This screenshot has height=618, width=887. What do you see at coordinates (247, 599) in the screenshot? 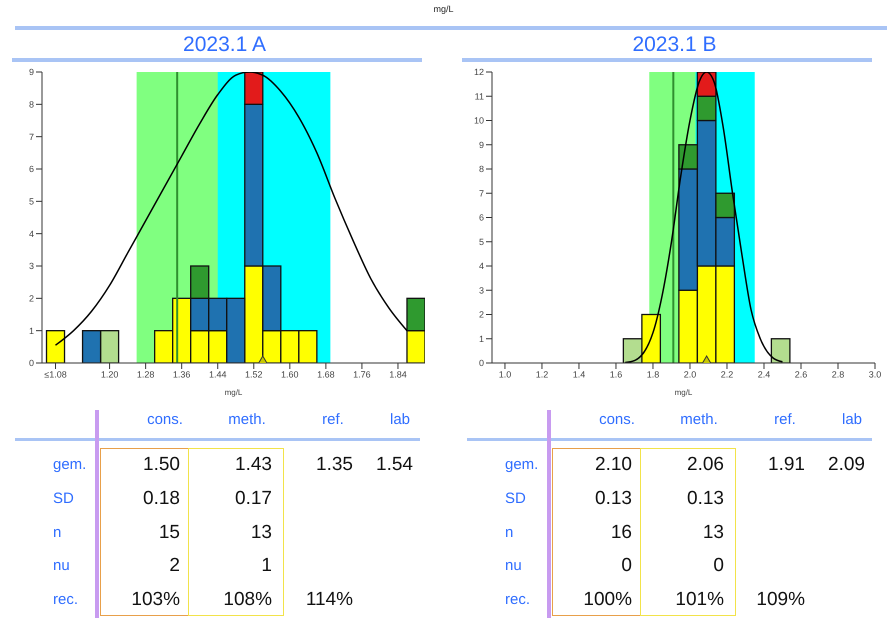
I see `text: 108%` at bounding box center [247, 599].